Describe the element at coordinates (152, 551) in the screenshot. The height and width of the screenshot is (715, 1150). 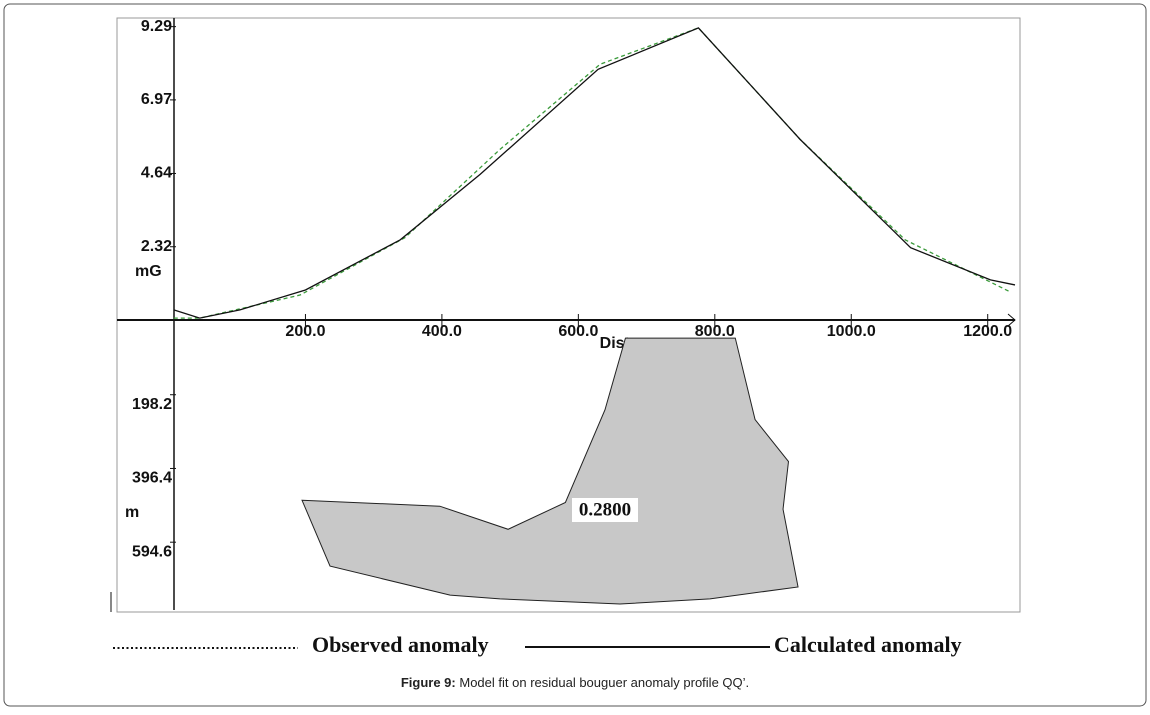
I see `y-tick-label: 594.6` at that location.